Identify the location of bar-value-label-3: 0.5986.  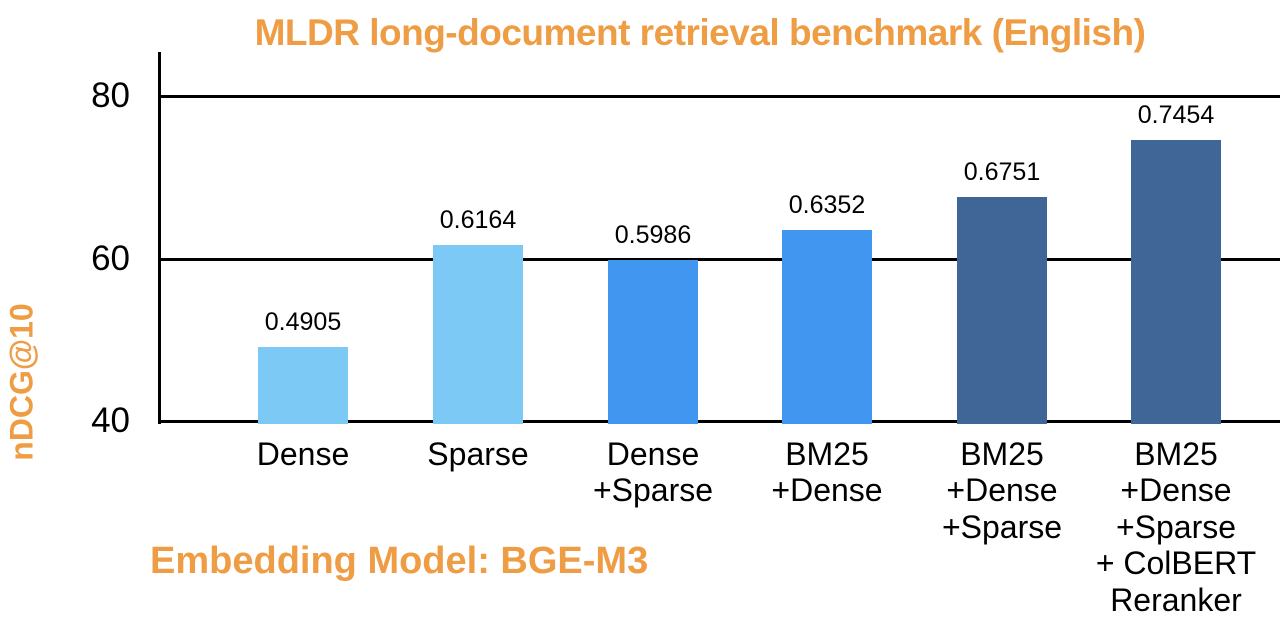
(653, 235).